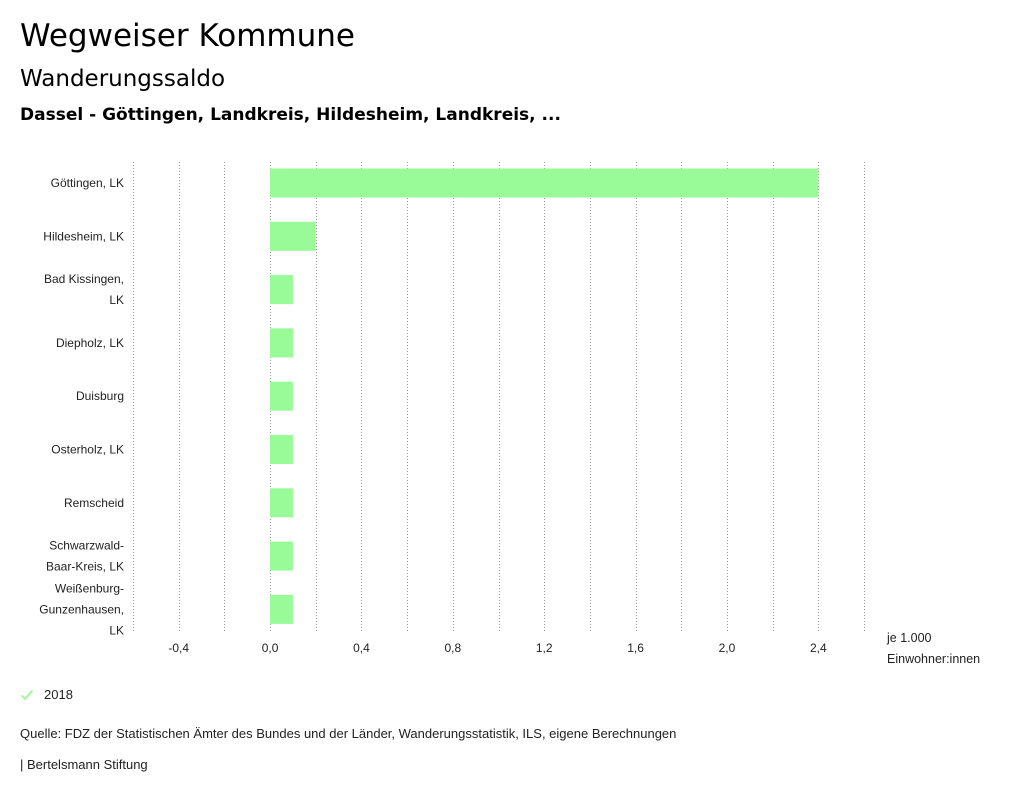 The height and width of the screenshot is (798, 1024). What do you see at coordinates (187, 36) in the screenshot?
I see `chart-title: Wegweiser Kommune` at bounding box center [187, 36].